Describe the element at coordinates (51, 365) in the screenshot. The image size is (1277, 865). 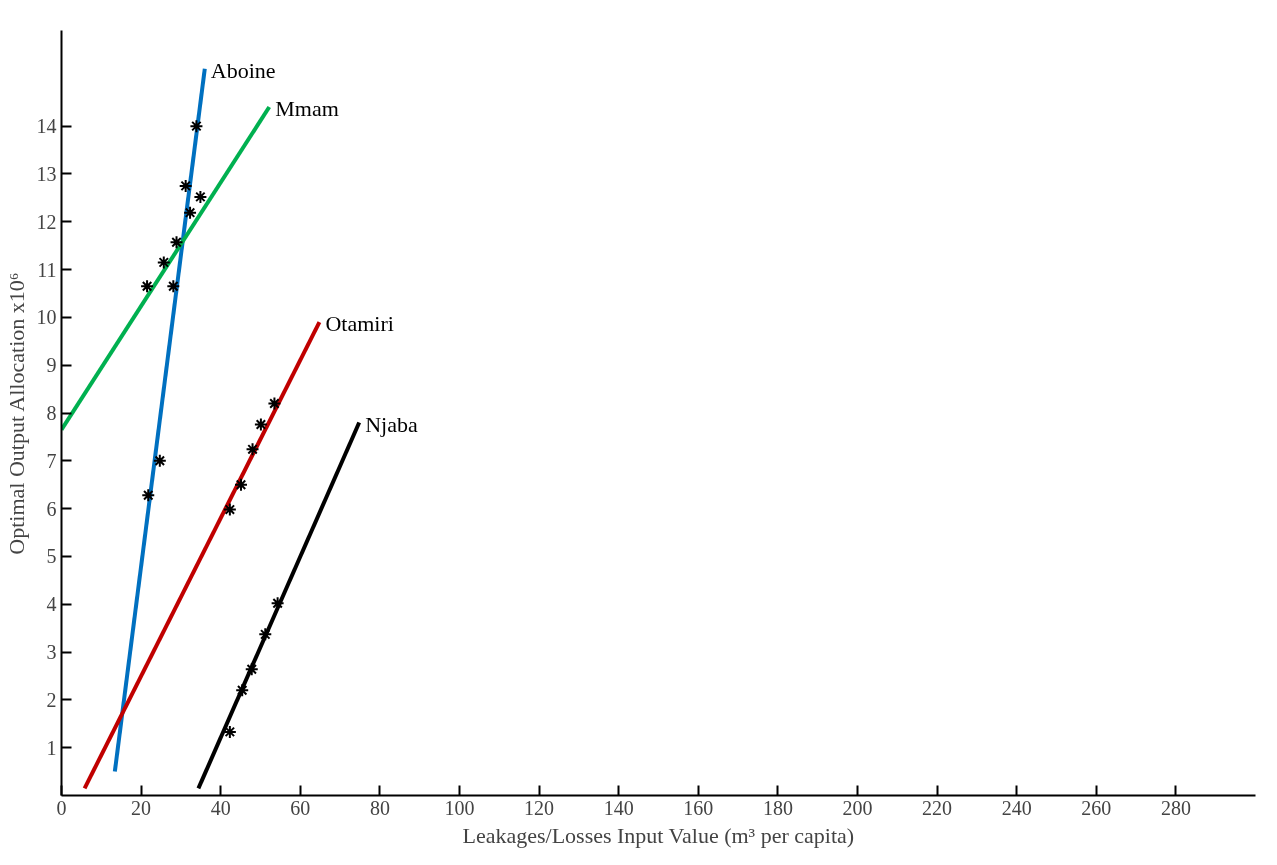
I see `y-tick-label: 9` at that location.